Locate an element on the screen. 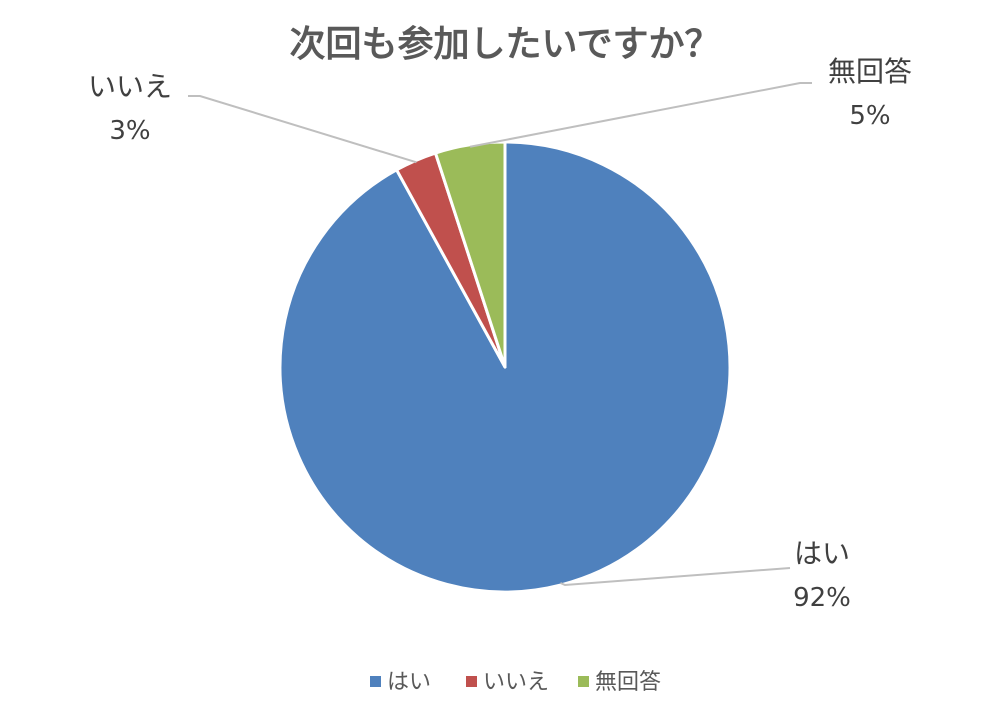 This screenshot has width=1000, height=724. slice-label-category-3: 無回答 is located at coordinates (870, 71).